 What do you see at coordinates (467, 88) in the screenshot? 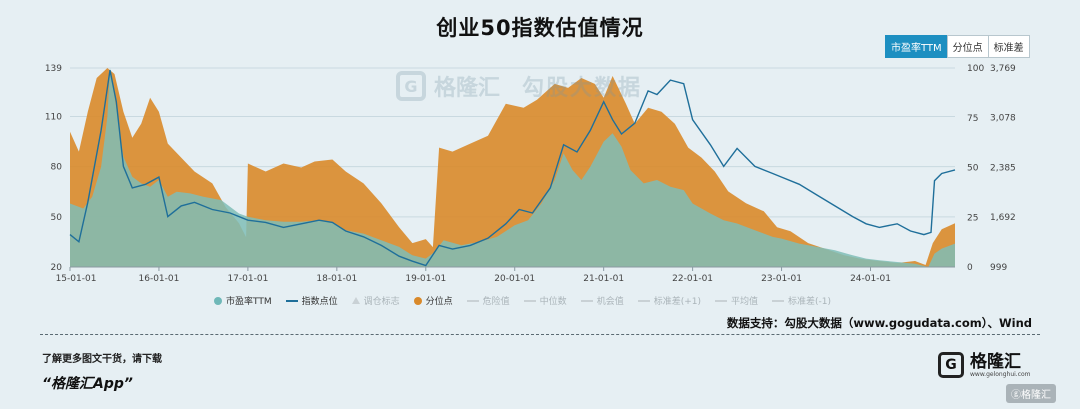
I see `watermark-name: 格隆汇` at bounding box center [467, 88].